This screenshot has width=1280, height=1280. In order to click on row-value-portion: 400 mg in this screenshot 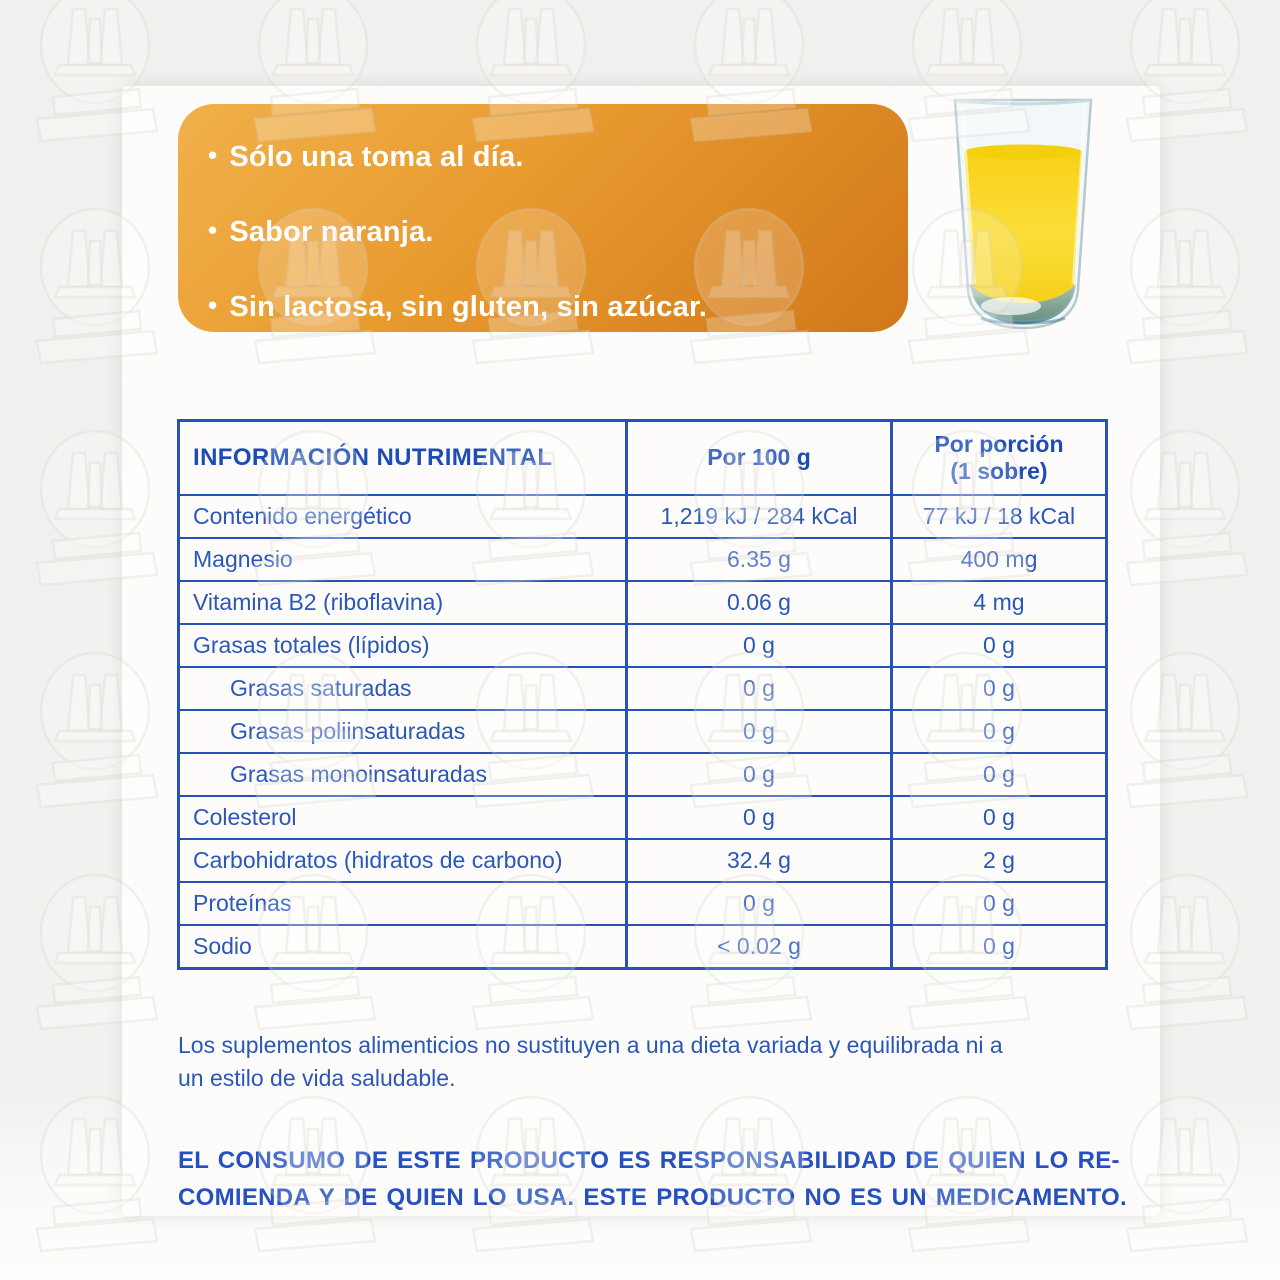, I will do `click(999, 559)`.